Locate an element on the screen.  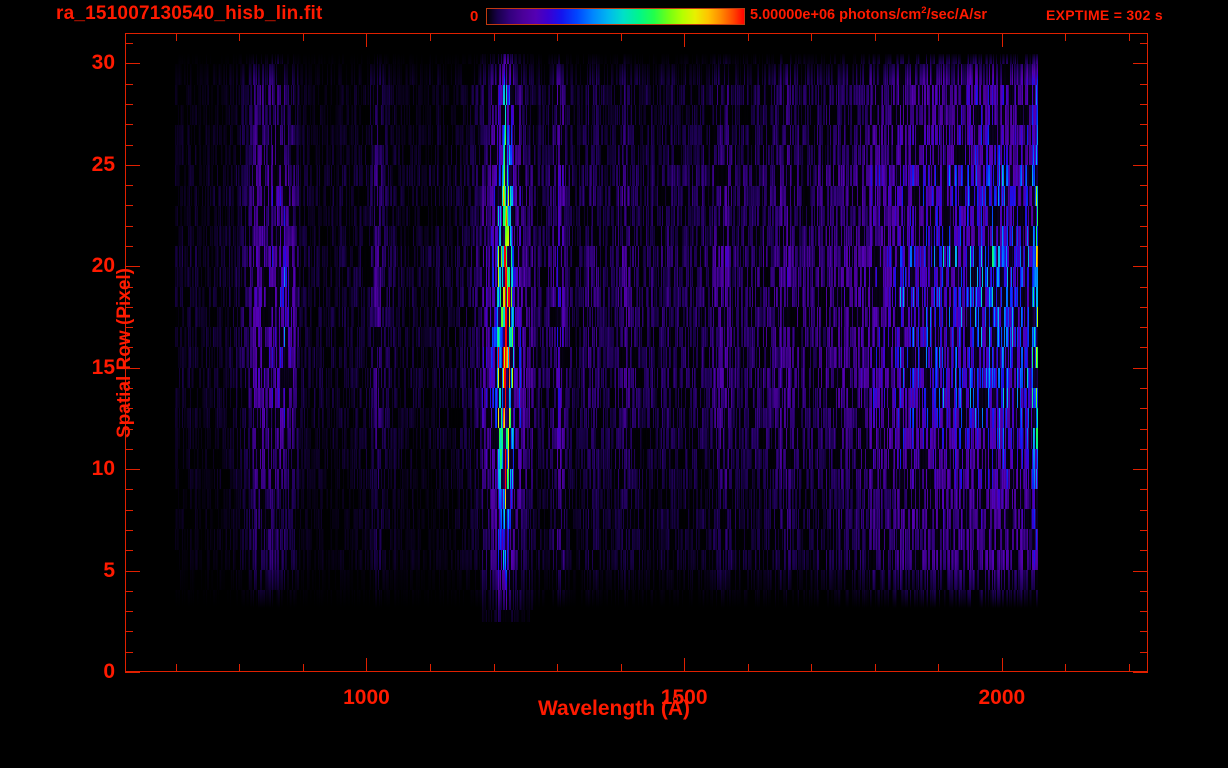
page-title: ra_151007130540_hisb_lin.fit is located at coordinates (189, 13).